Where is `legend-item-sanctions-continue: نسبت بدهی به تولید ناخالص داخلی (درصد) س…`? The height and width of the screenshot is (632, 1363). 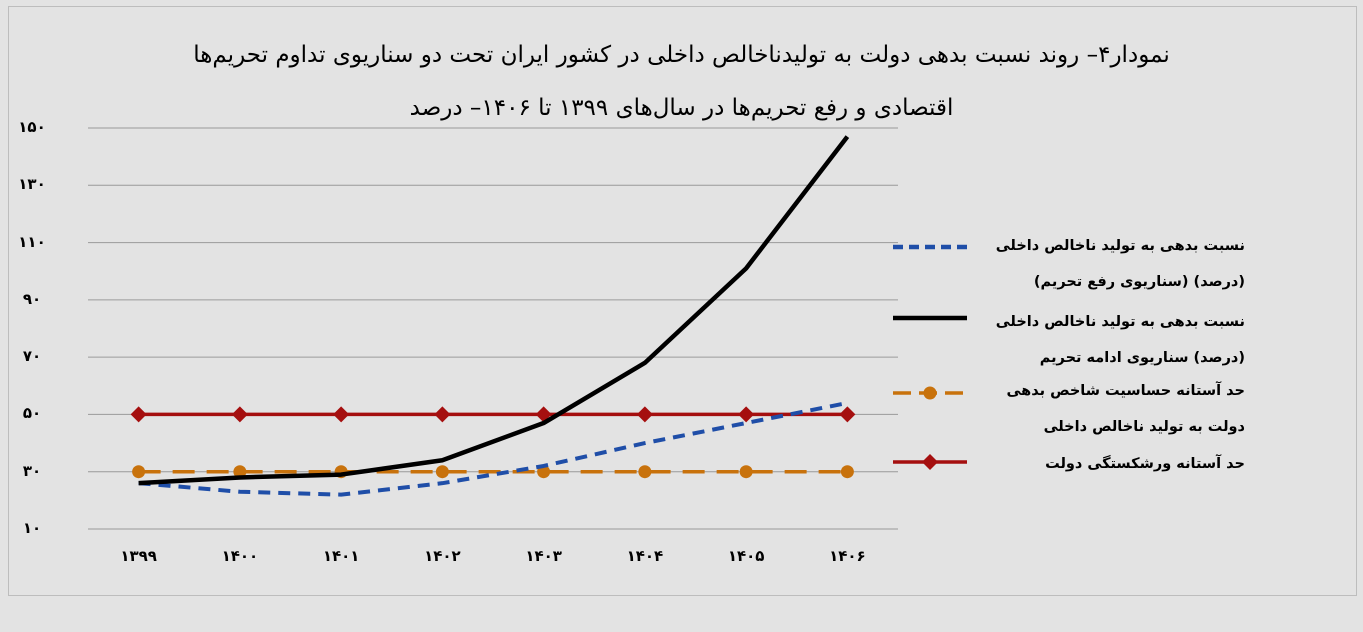 legend-item-sanctions-continue: نسبت بدهی به تولید ناخالص داخلی (درصد) س… is located at coordinates (1122, 335).